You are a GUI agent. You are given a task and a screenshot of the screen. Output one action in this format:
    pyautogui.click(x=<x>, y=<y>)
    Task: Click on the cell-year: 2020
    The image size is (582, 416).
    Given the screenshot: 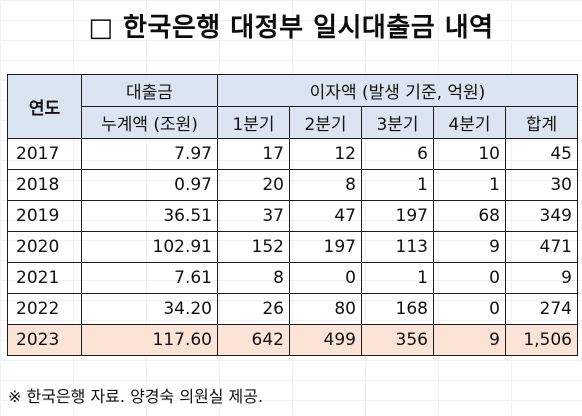 What is the action you would take?
    pyautogui.click(x=44, y=247)
    